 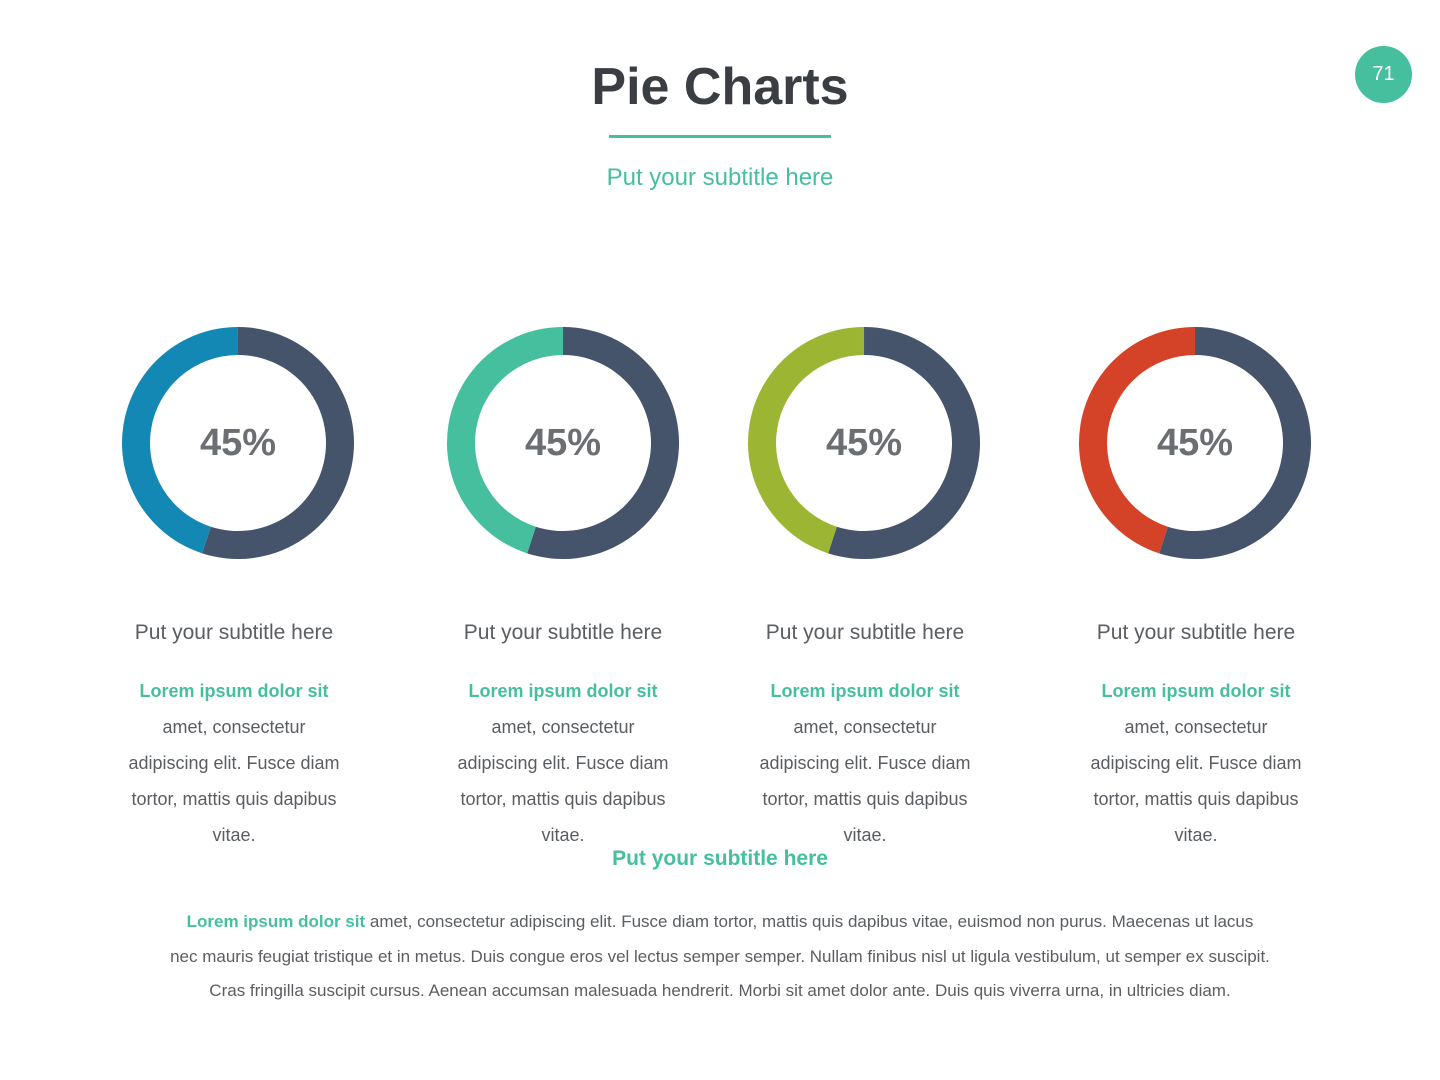 I want to click on footer-body-accent: Lorem ipsum dolor sit, so click(x=276, y=921).